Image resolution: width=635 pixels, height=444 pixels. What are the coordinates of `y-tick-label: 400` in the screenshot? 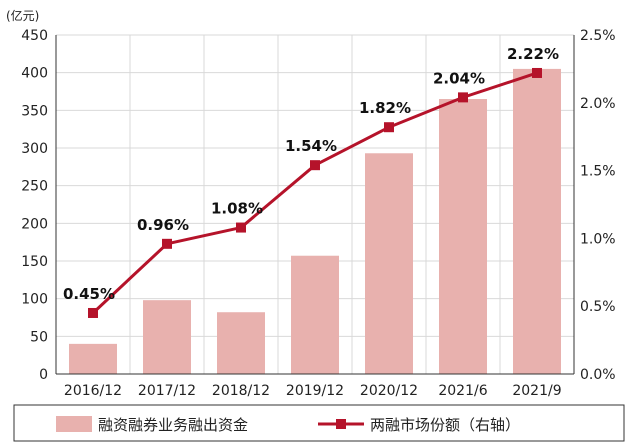 It's located at (34, 74).